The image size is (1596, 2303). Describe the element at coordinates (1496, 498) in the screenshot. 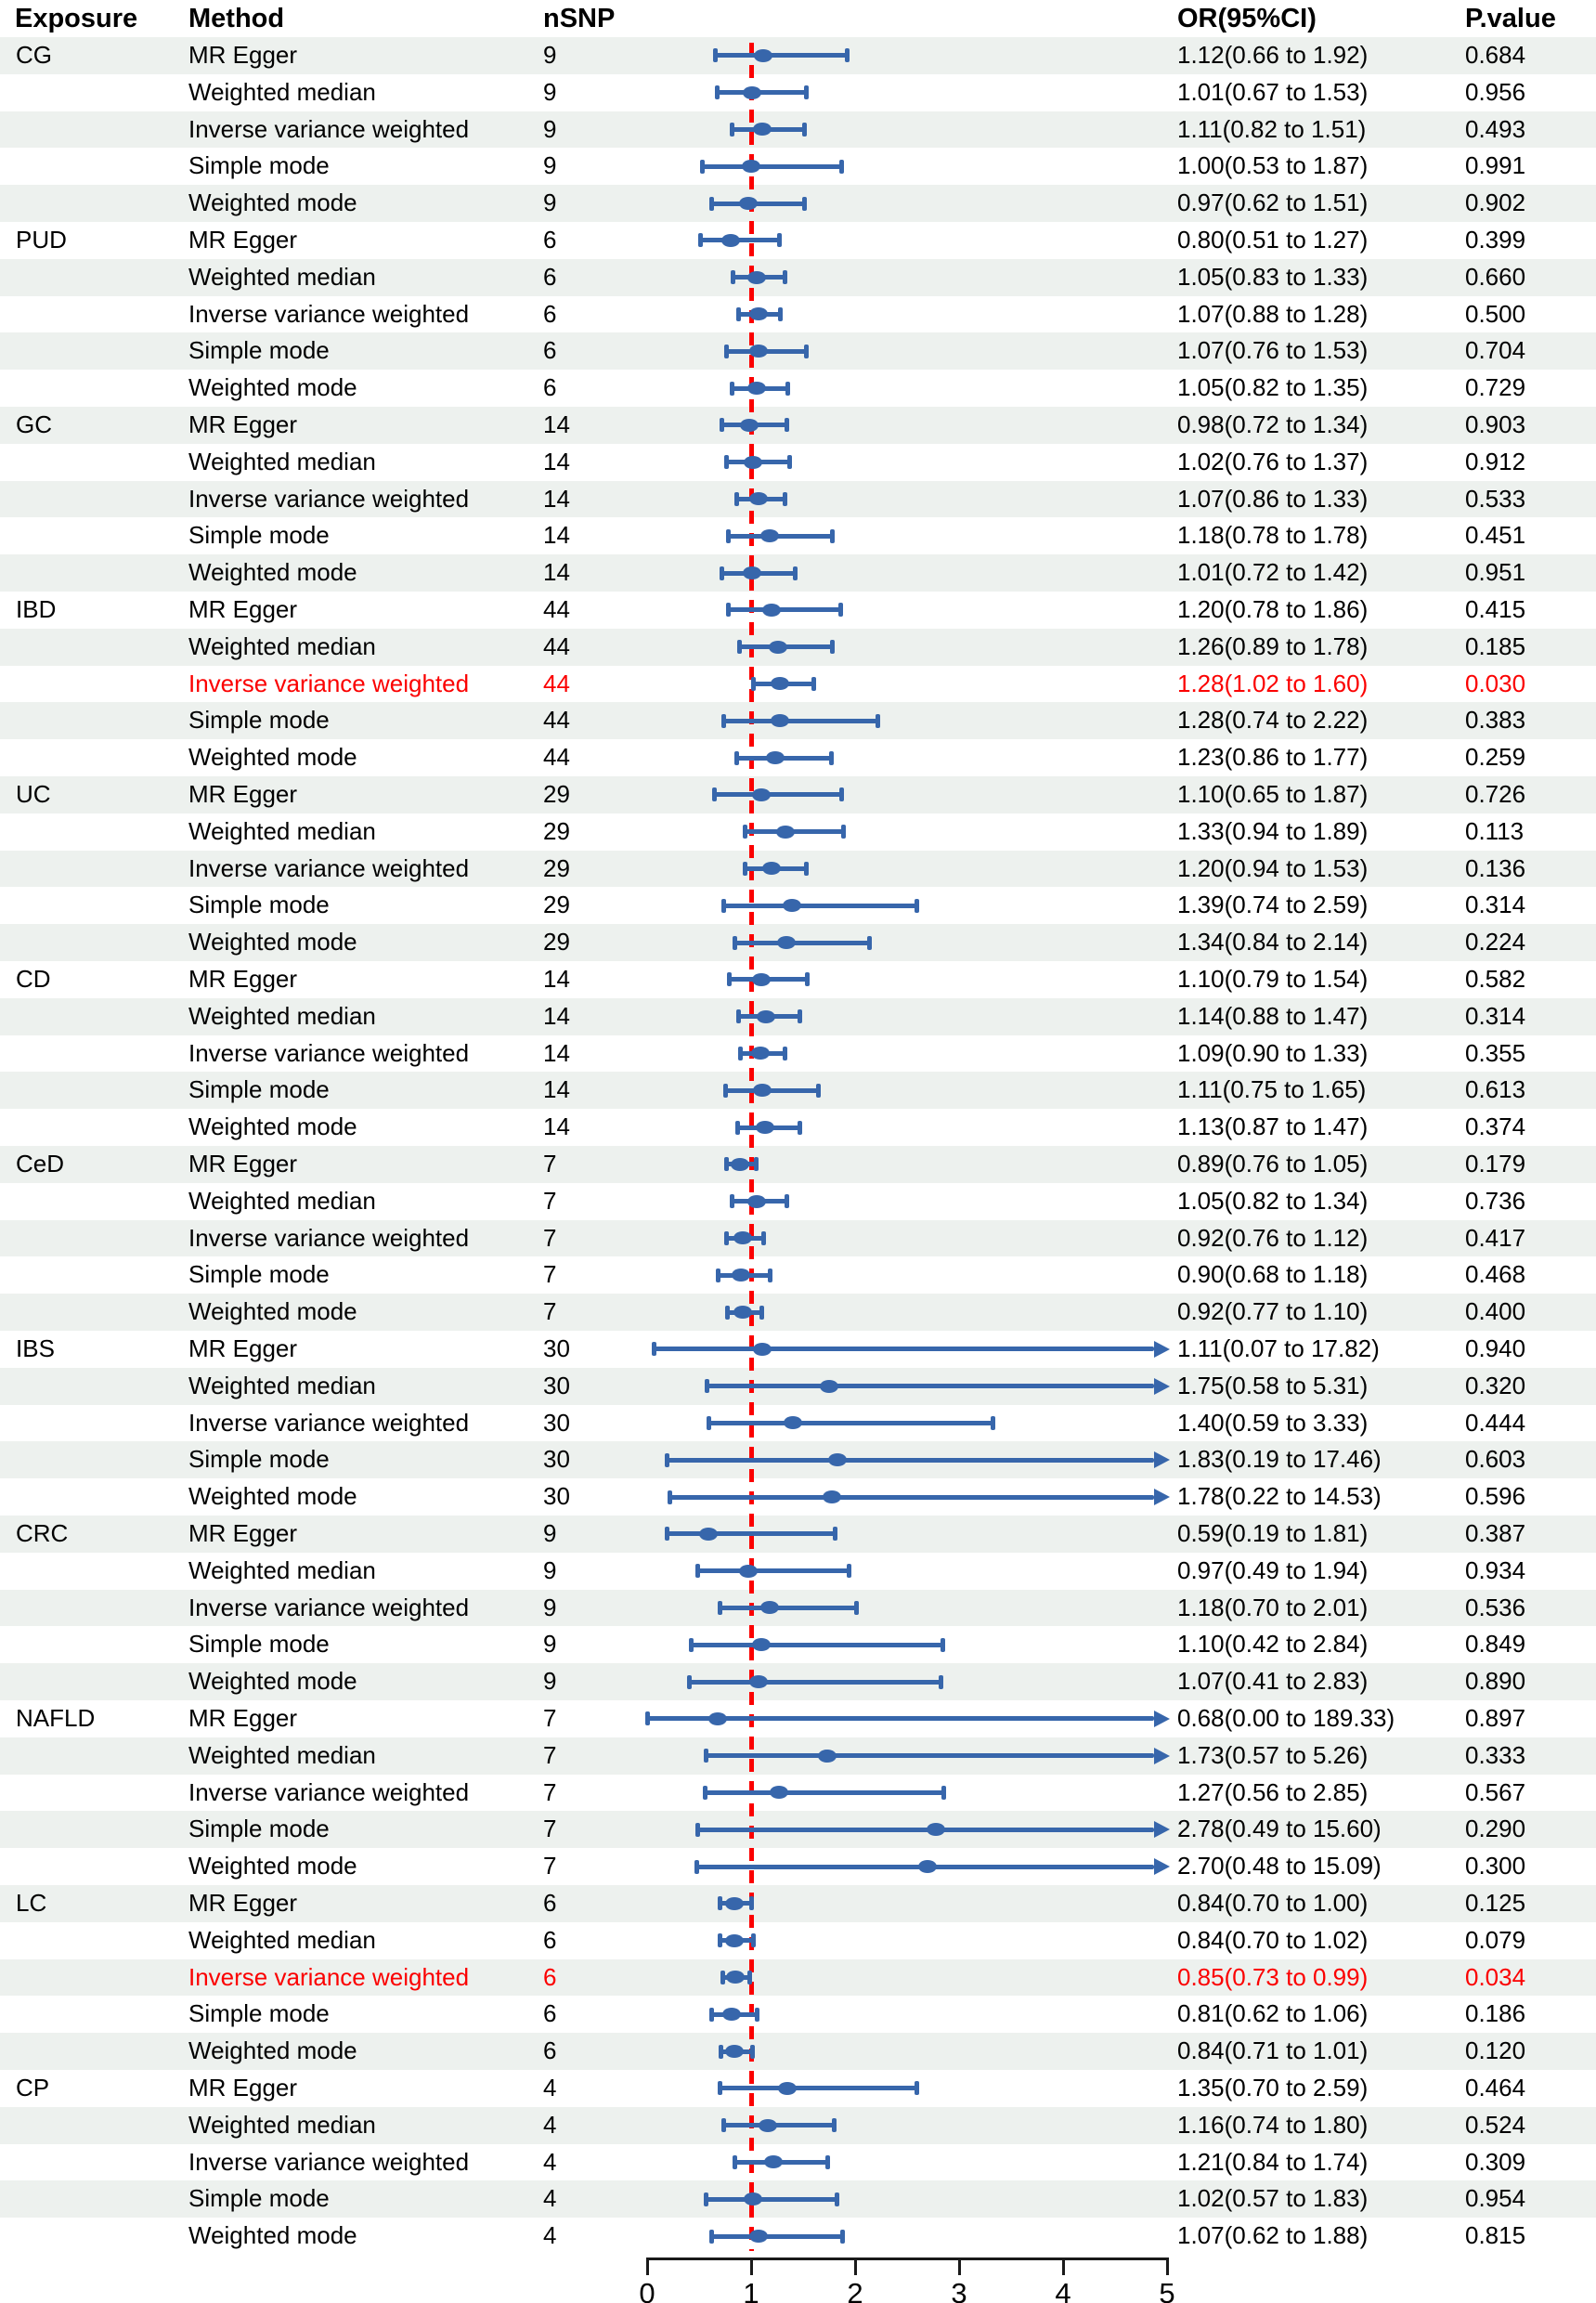

I see `p-value: 0.533` at that location.